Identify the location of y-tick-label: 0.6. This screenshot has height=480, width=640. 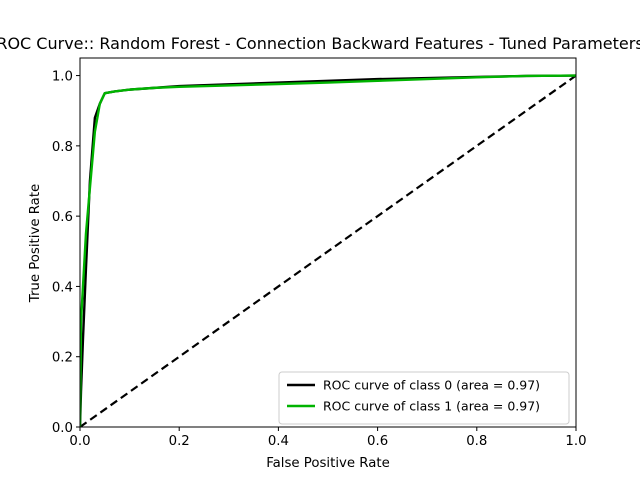
(62, 217).